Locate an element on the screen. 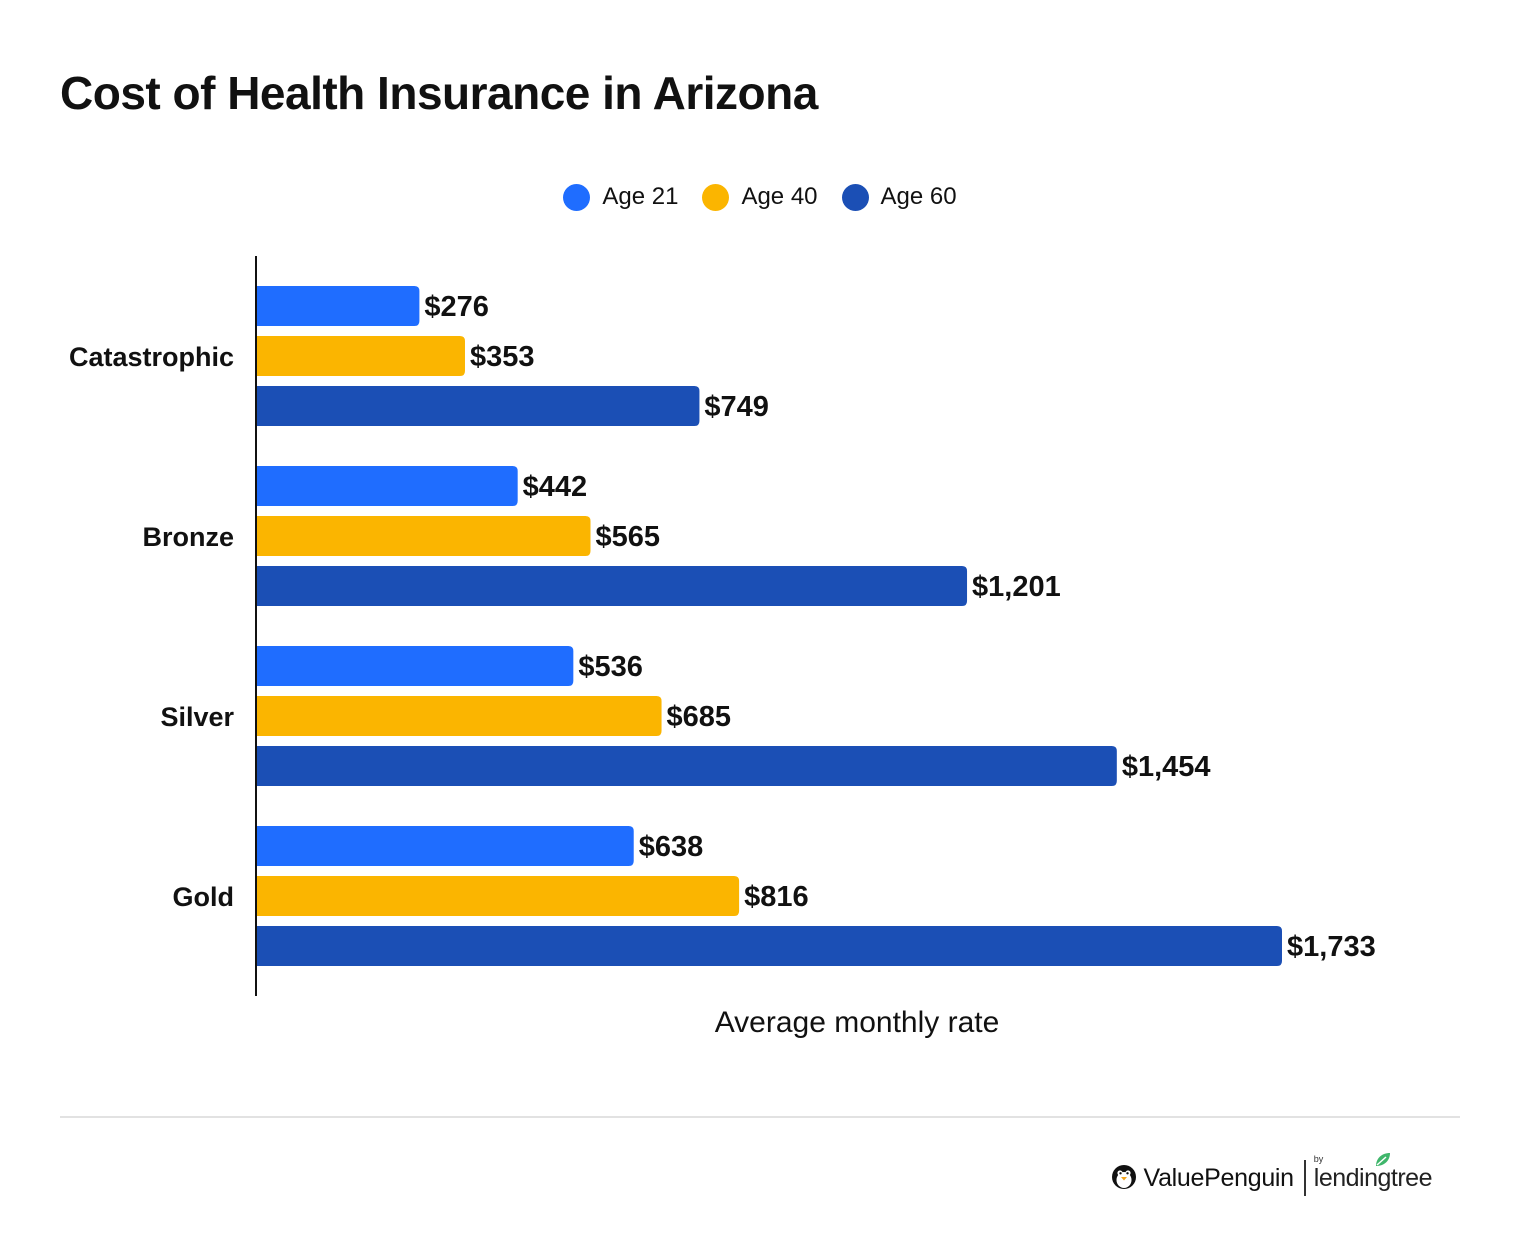  partner-logo: by lendingtree is located at coordinates (1373, 1172).